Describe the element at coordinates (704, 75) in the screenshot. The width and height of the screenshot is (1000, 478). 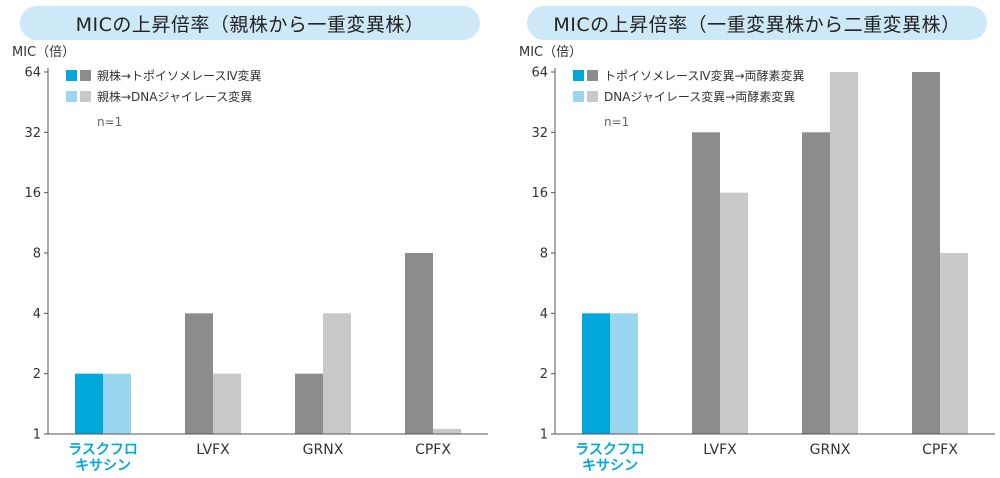
I see `legend-label: トポイソメレースⅣ変異→両酵素変異` at that location.